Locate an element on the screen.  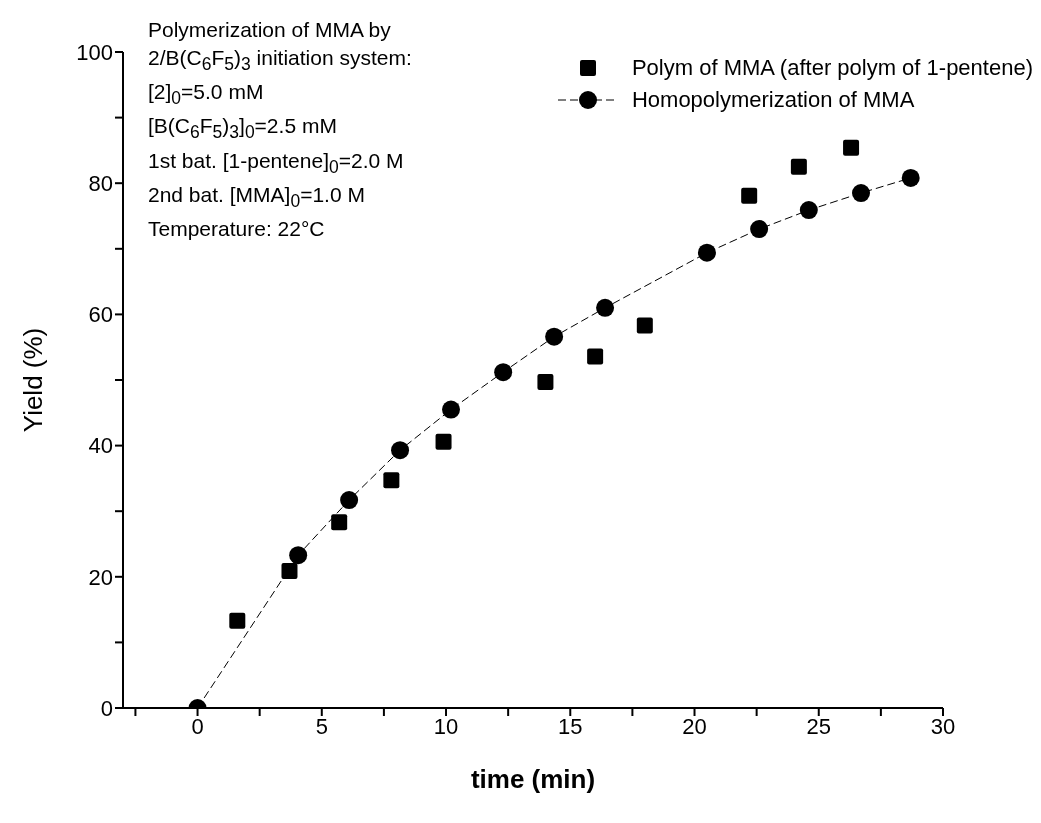
text: [2]$_{0}$=5.0 mM is located at coordinates (206, 94).